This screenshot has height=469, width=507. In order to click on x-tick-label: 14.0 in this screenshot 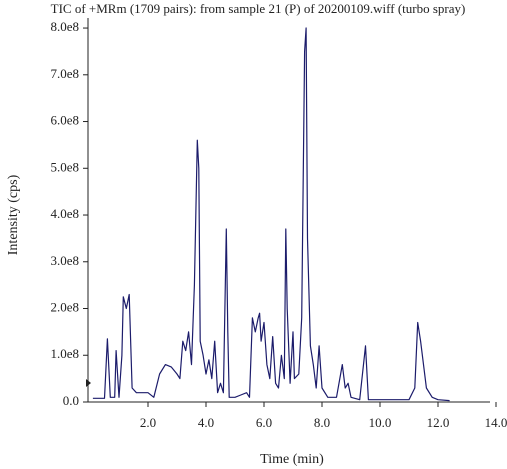, I will do `click(496, 422)`.